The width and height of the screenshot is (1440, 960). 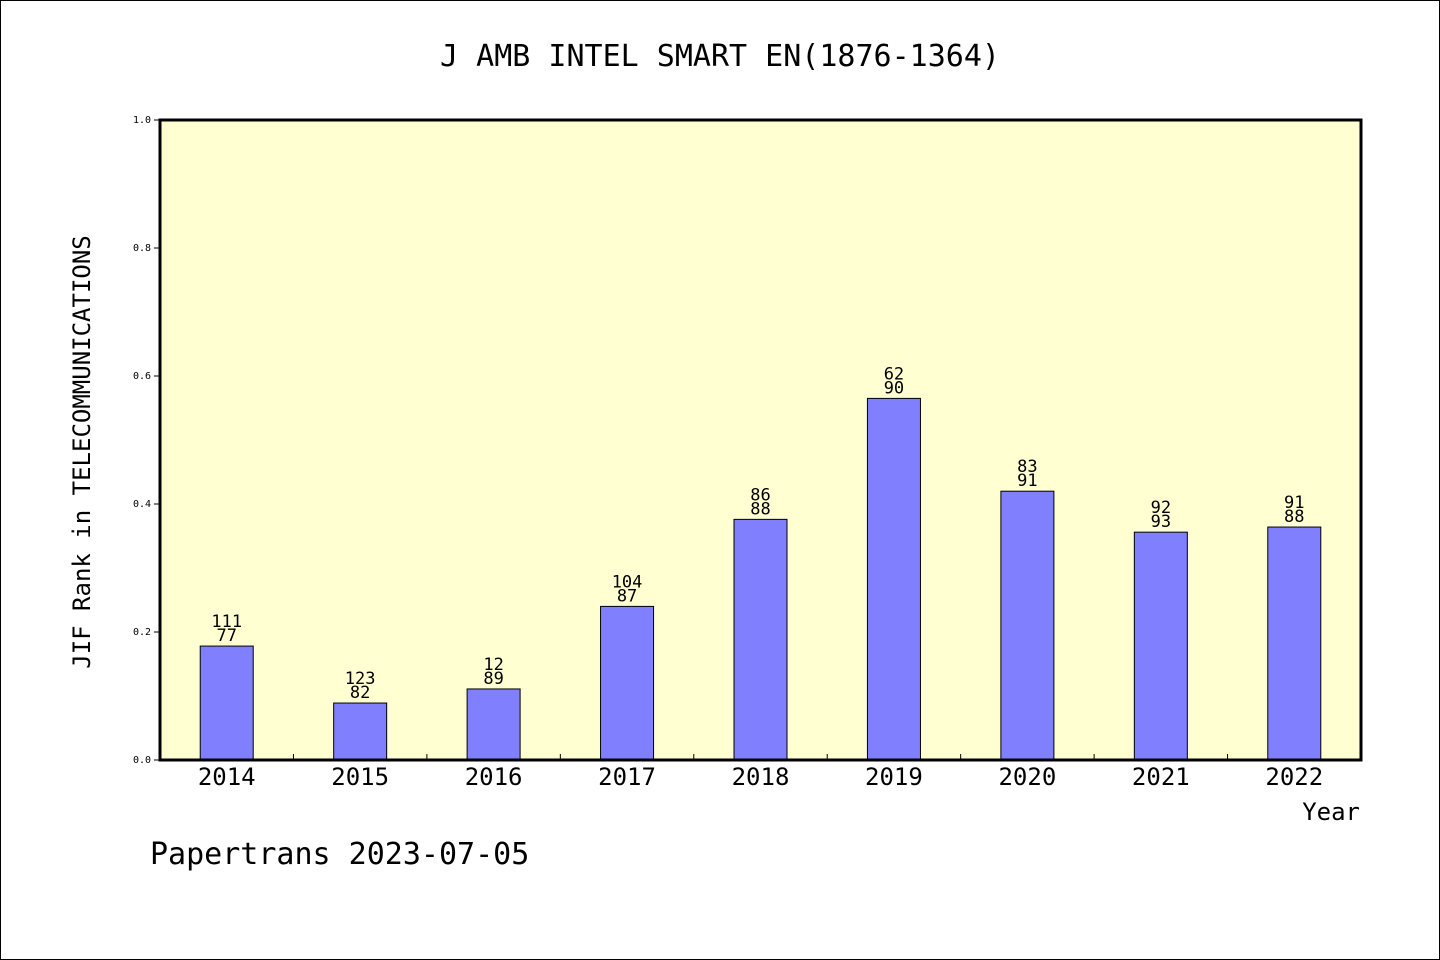 What do you see at coordinates (894, 777) in the screenshot?
I see `x-tick-label-2019: 2019` at bounding box center [894, 777].